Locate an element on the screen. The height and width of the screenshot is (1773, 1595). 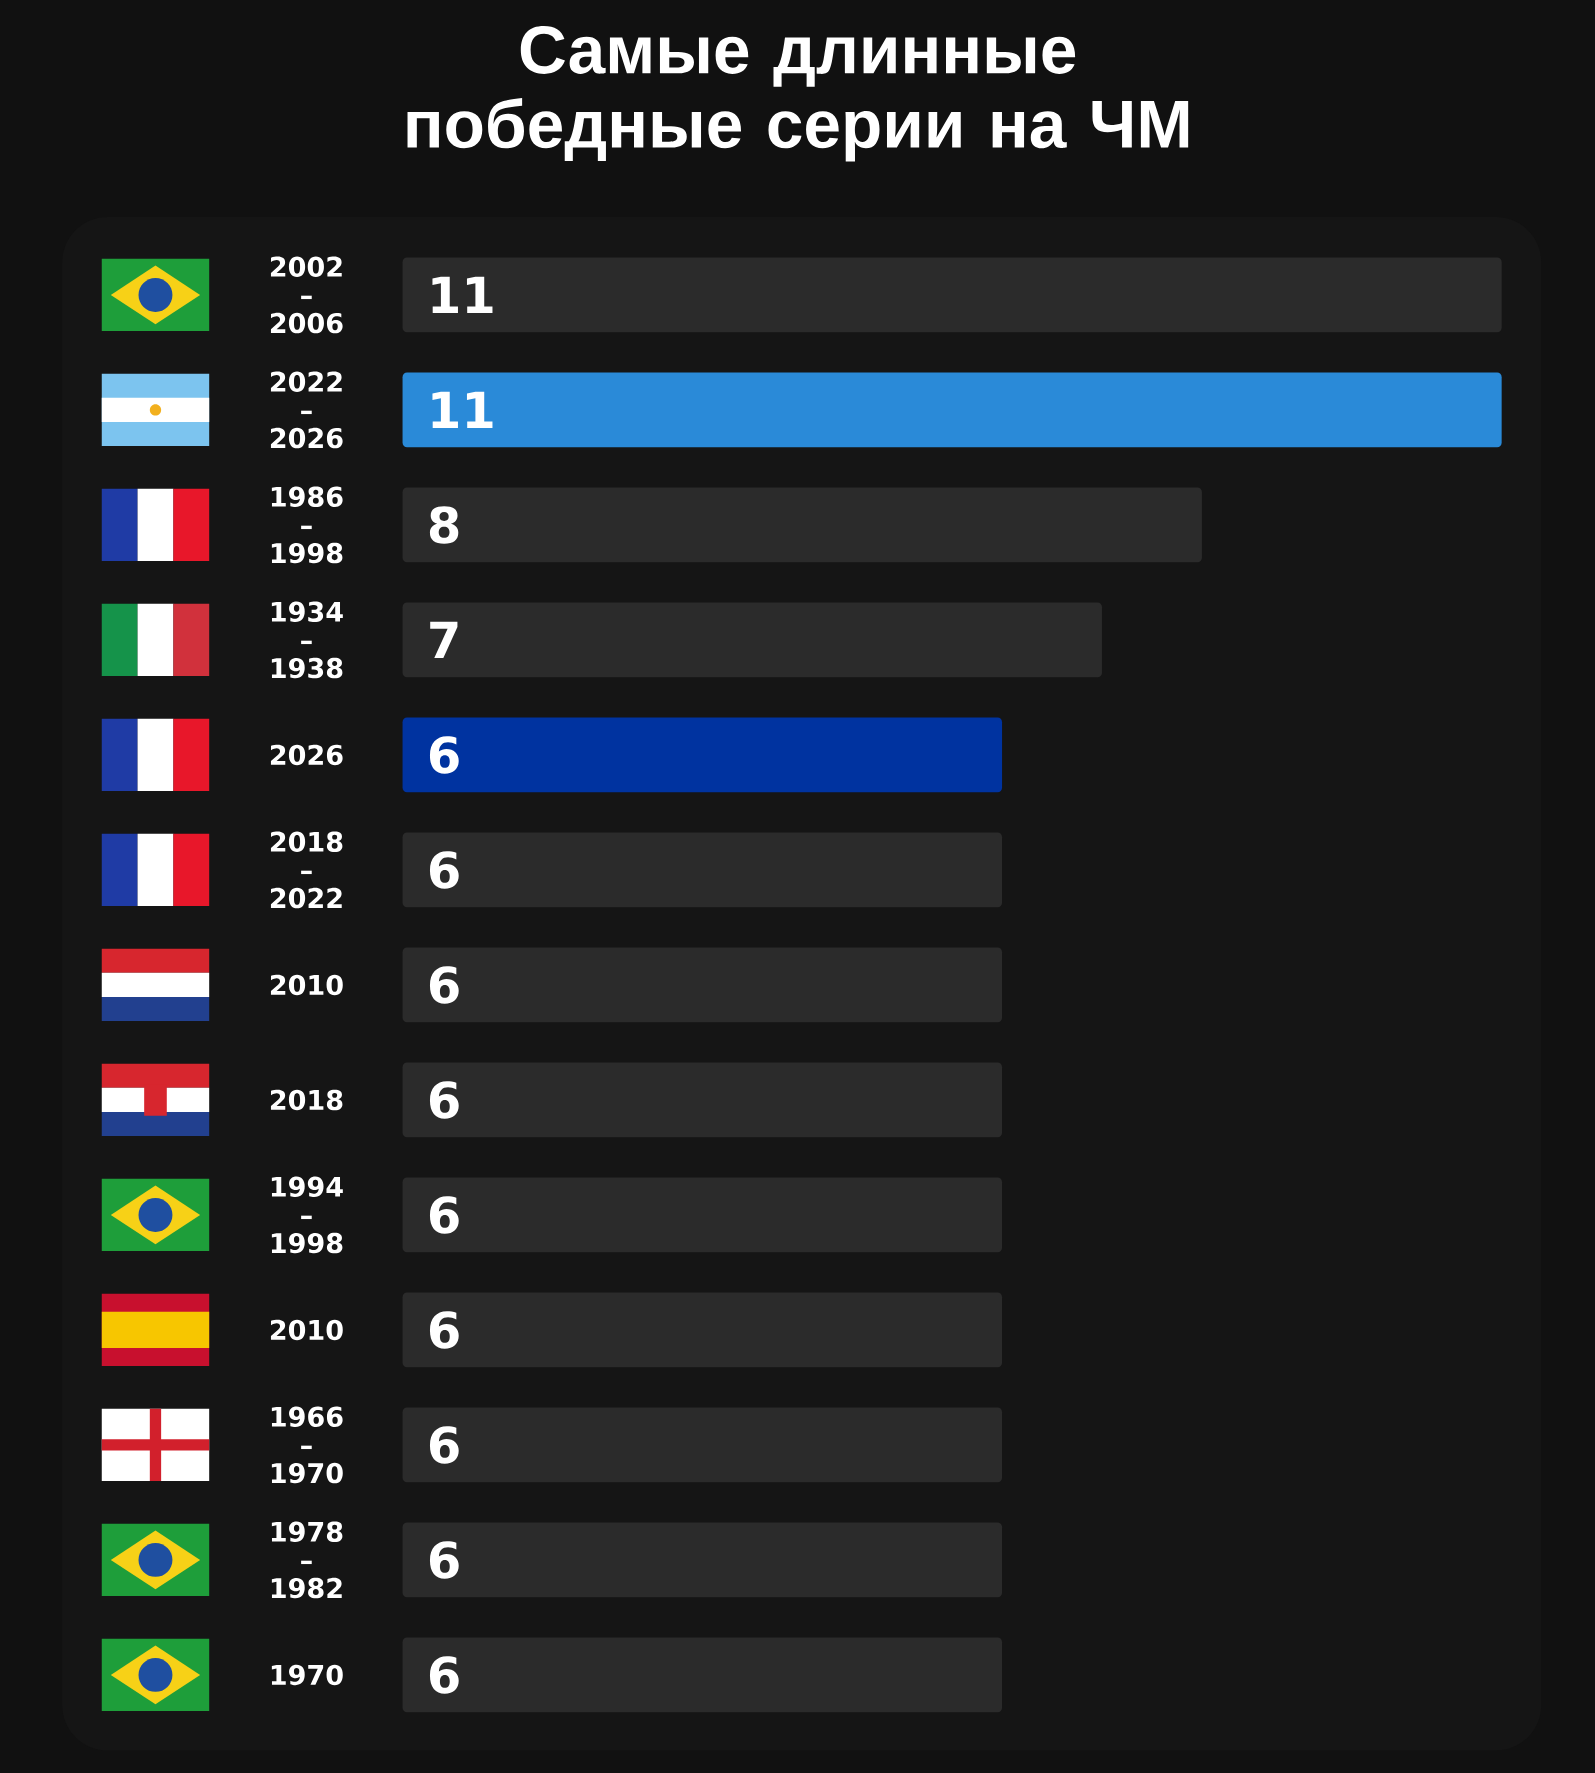
y-tick-label: 1994 – 1998 is located at coordinates (307, 1215).